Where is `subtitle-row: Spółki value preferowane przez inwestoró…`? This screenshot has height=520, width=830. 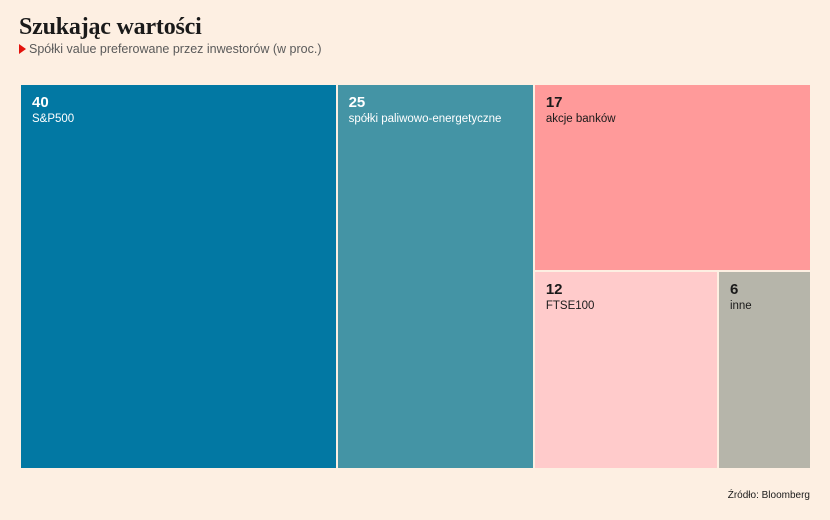
subtitle-row: Spółki value preferowane przez inwestoró… is located at coordinates (170, 49).